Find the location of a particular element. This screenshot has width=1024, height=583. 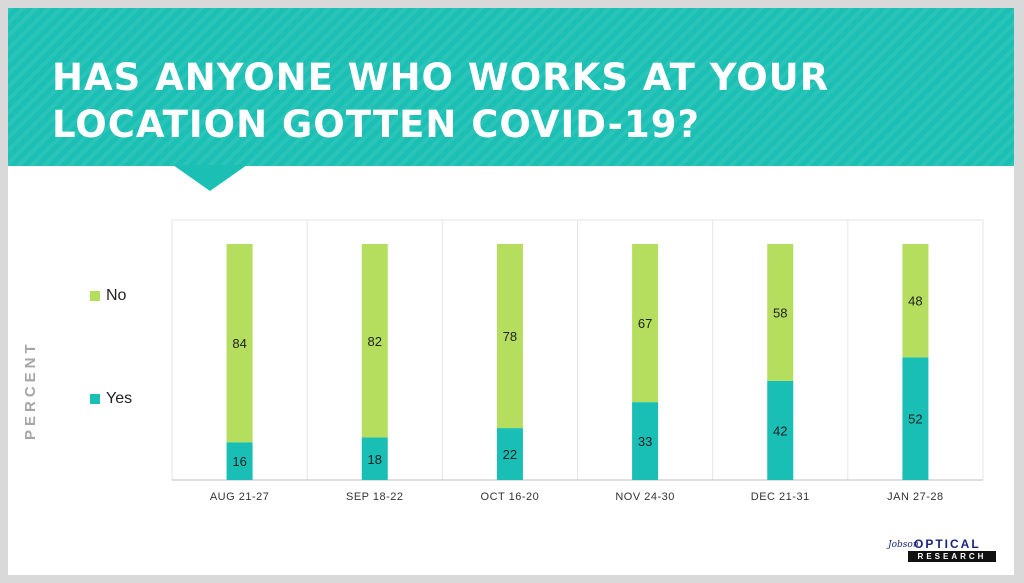

title-line-2: LOCATION GOTTEN COVID-19? is located at coordinates (376, 124).